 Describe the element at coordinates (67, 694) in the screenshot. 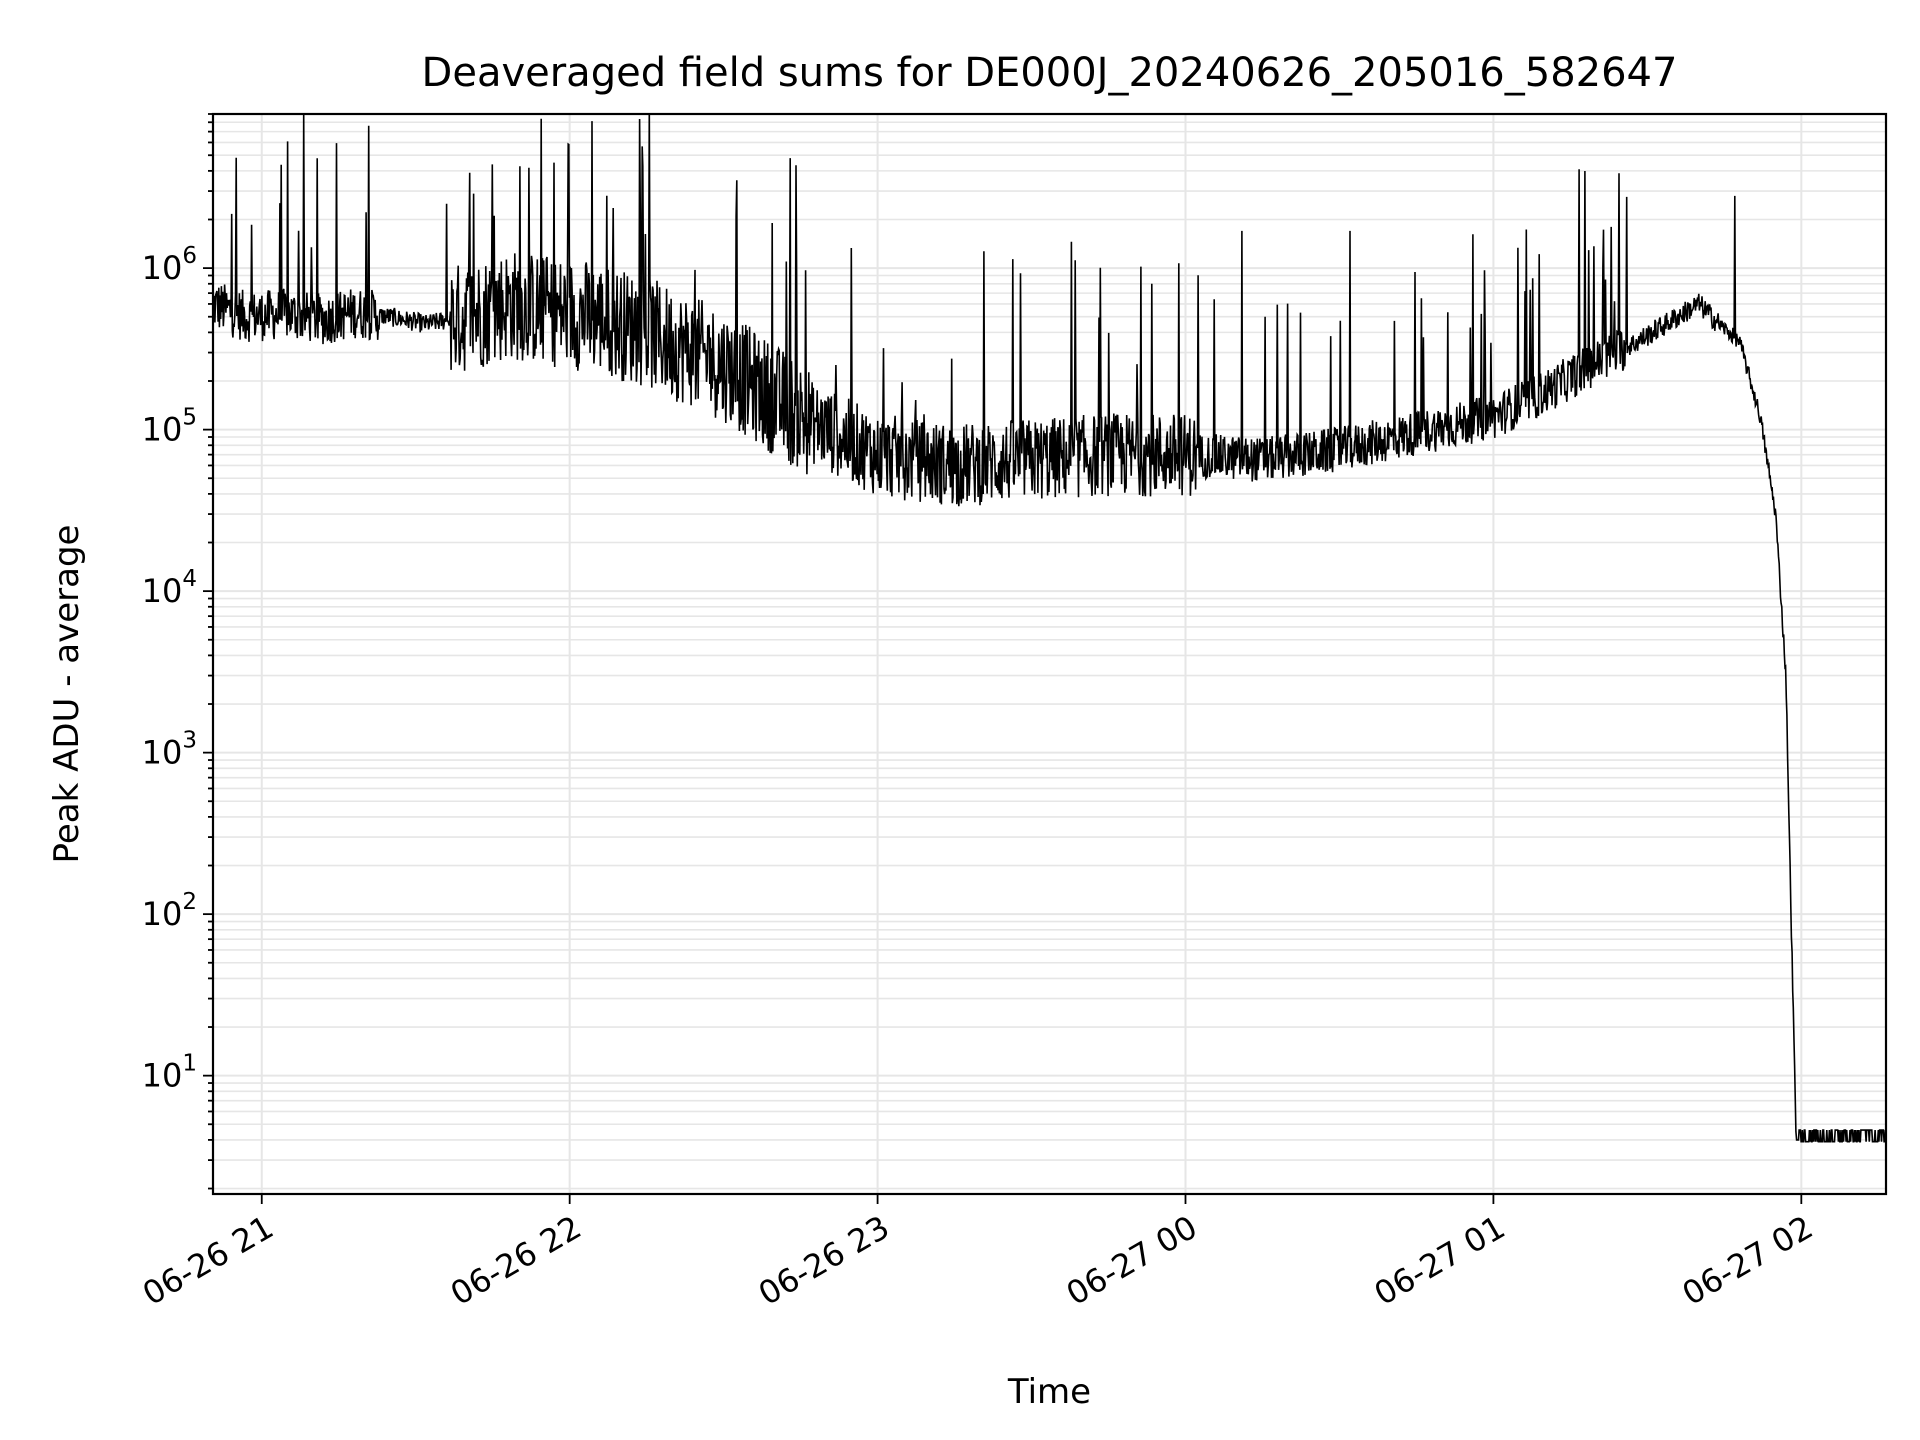

I see `y-axis-label: Peak ADU - average` at that location.